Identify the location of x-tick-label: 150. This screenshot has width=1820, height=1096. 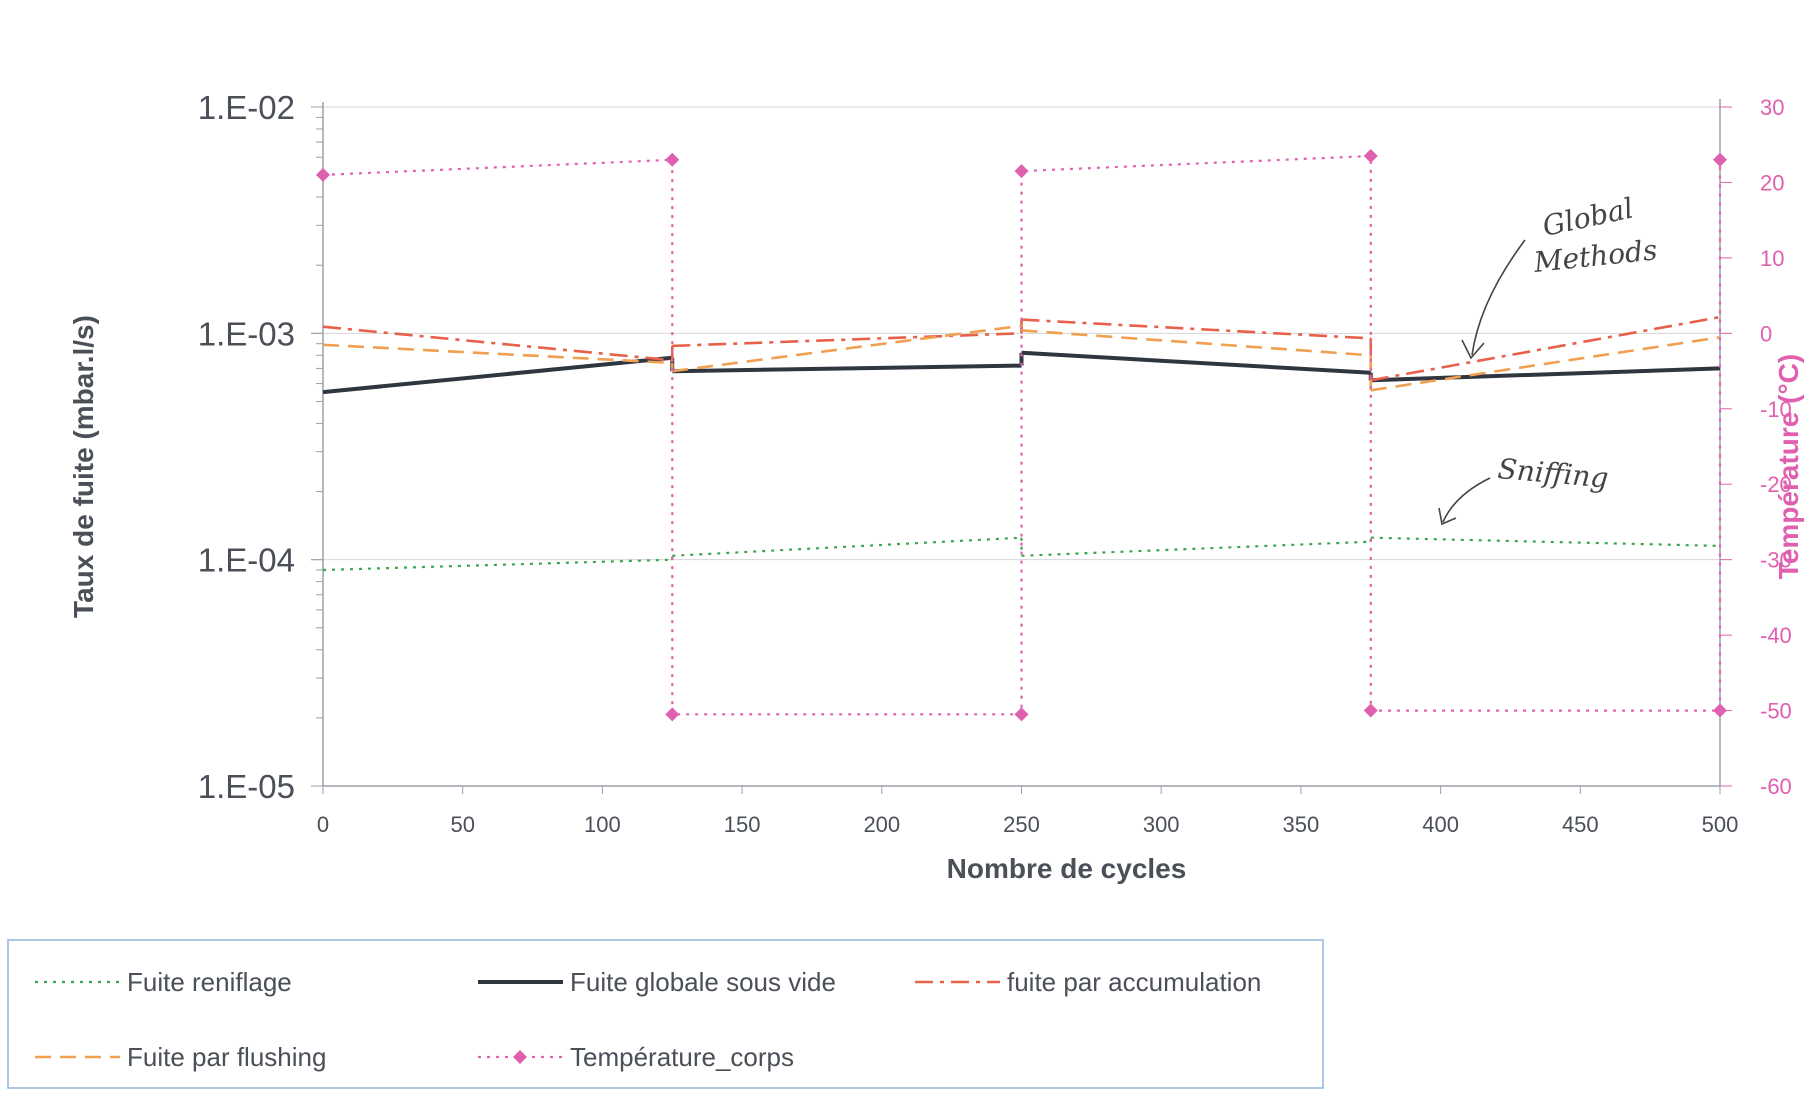
(742, 824).